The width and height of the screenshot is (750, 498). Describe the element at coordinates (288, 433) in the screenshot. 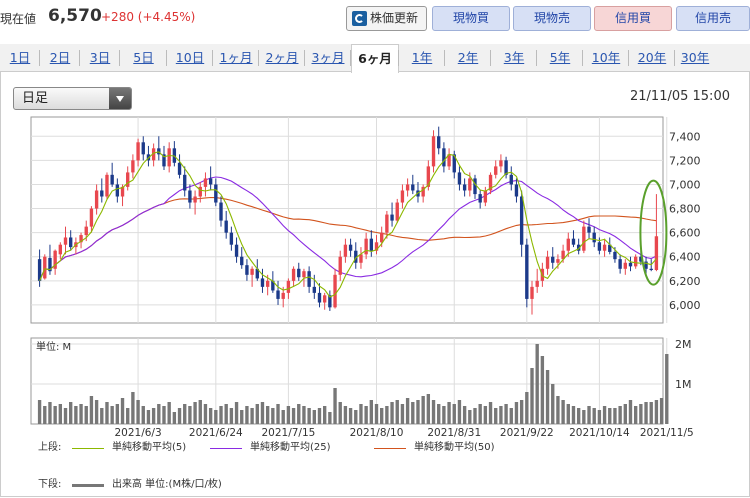

I see `date-tick-label: 2021/7/15` at that location.